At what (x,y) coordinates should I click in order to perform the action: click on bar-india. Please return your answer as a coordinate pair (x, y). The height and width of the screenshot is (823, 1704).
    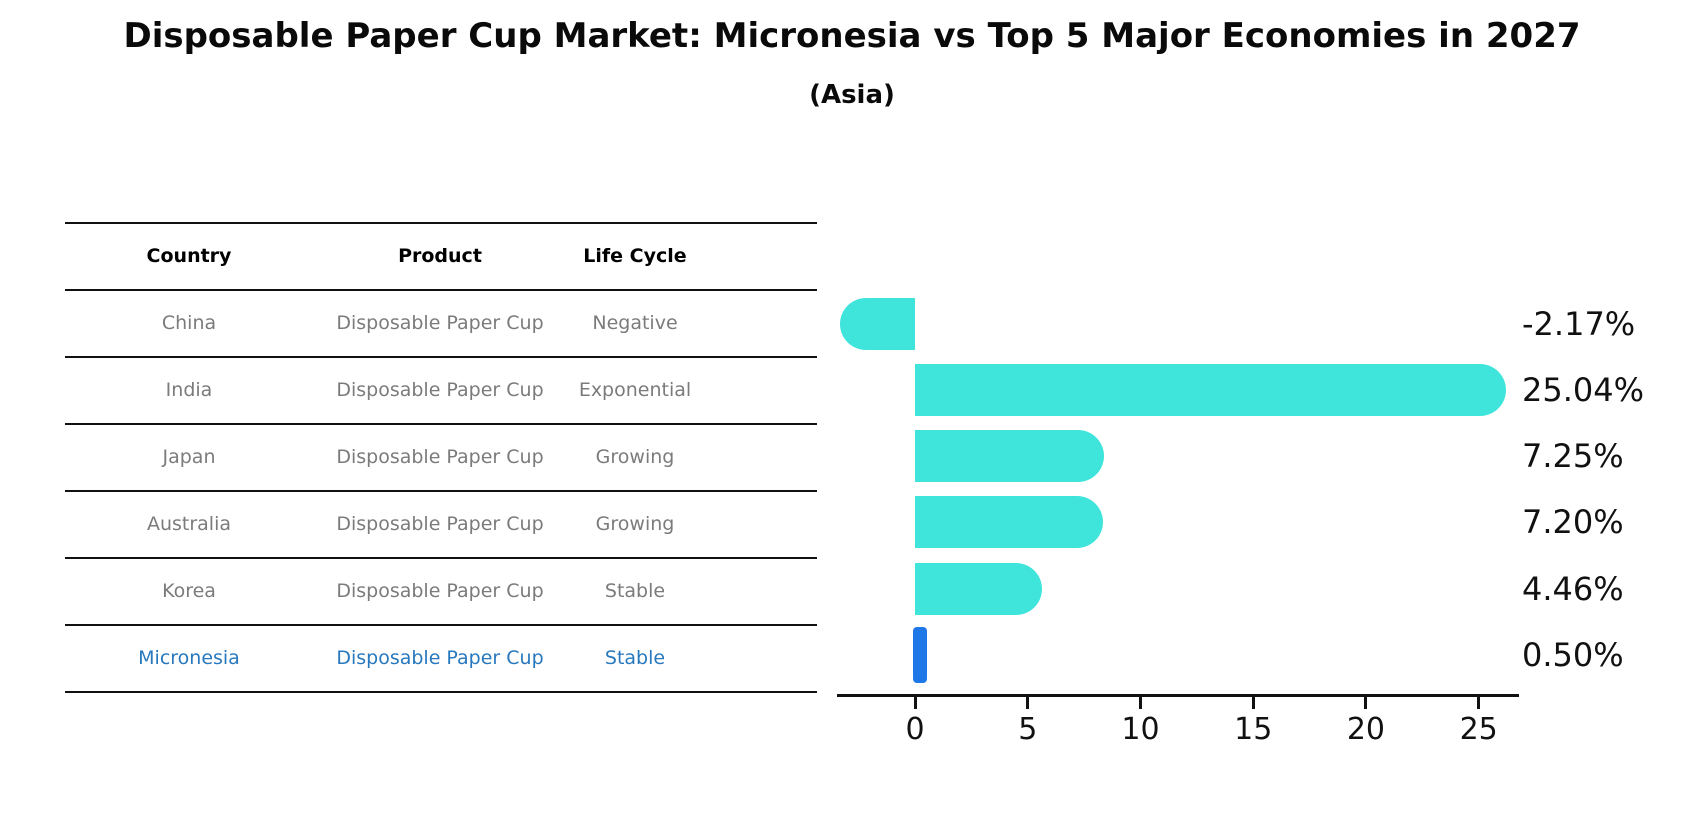
    Looking at the image, I should click on (1210, 389).